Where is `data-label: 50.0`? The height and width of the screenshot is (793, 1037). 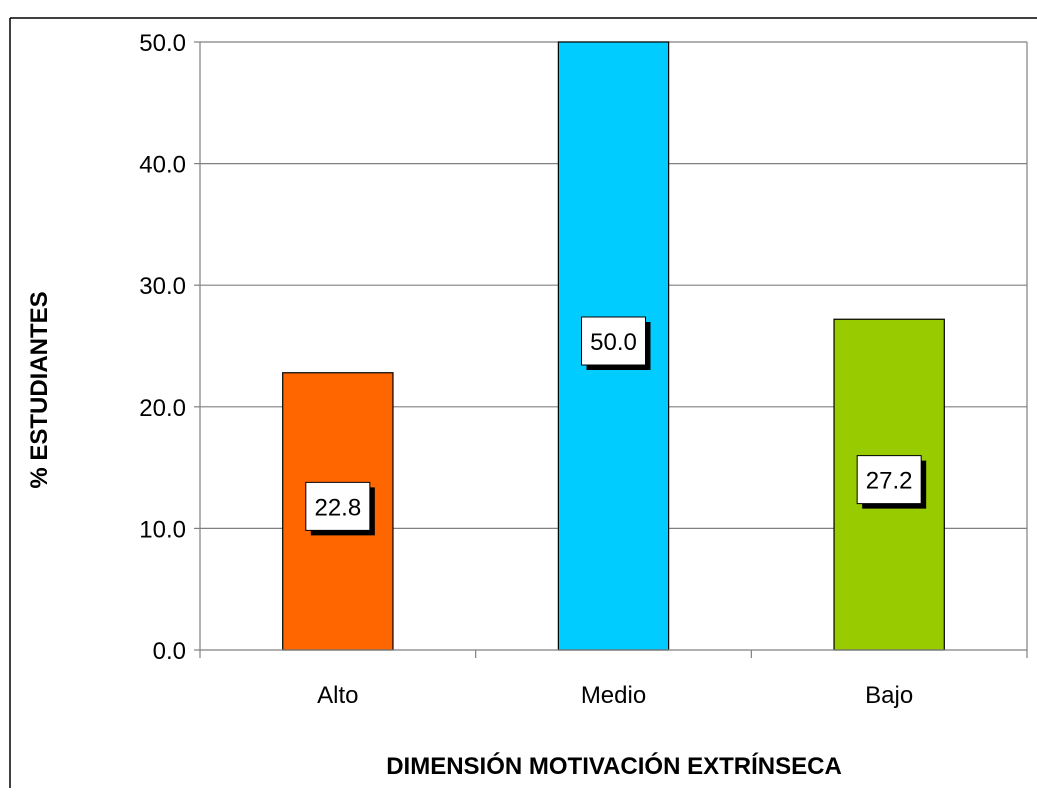 data-label: 50.0 is located at coordinates (613, 342).